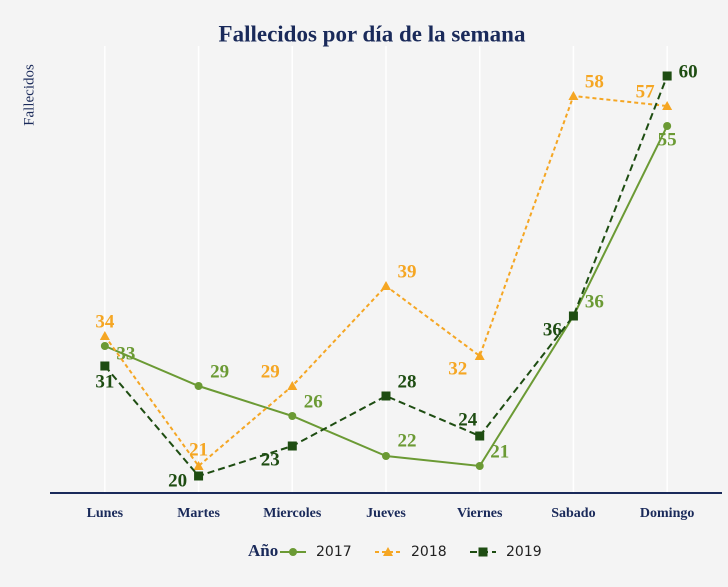  What do you see at coordinates (594, 81) in the screenshot?
I see `data-label: 58` at bounding box center [594, 81].